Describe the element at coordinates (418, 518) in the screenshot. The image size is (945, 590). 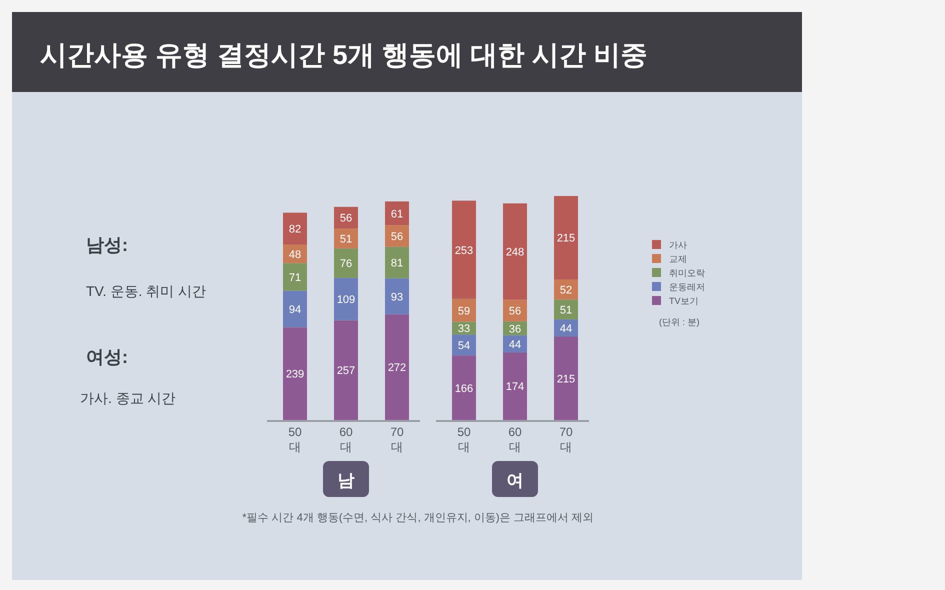
I see `annotation: *필수 시간 4개 행동(수면, 식사 간식, 개인유지, 이동)은 그래프에서 제외` at that location.